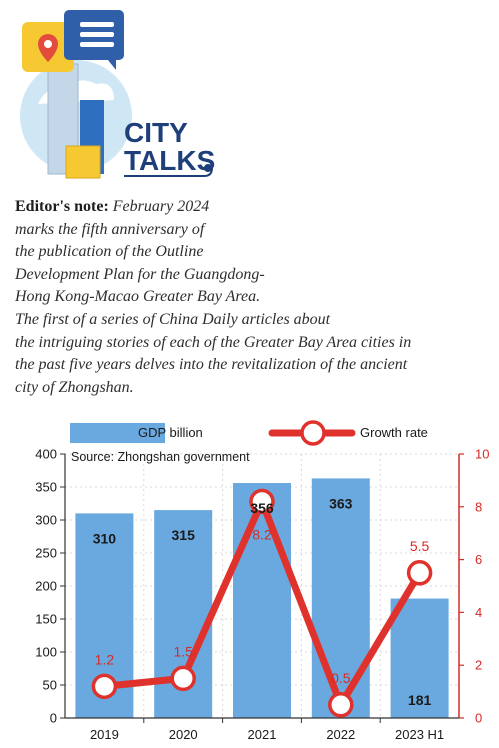 This screenshot has width=499, height=748. Describe the element at coordinates (420, 700) in the screenshot. I see `bar-value-label: 181` at that location.